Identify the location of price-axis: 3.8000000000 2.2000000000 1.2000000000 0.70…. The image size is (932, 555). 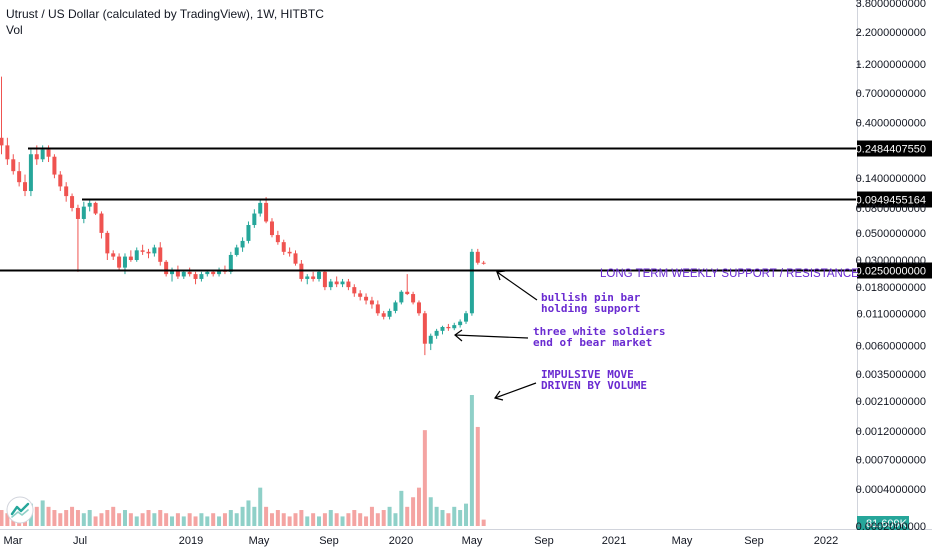
(891, 266).